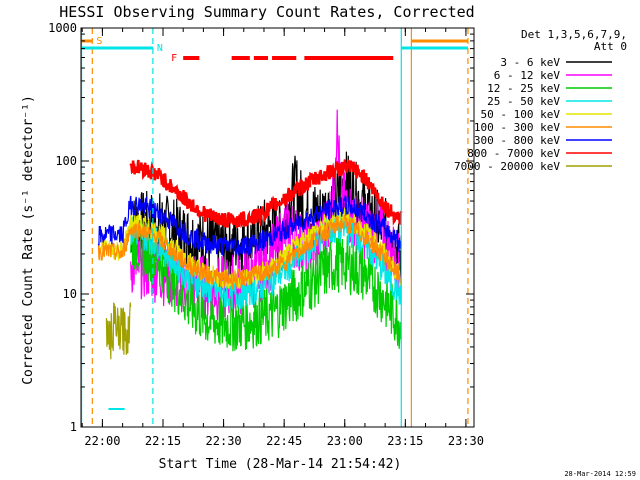  What do you see at coordinates (345, 441) in the screenshot?
I see `x-tick-label: 23:00` at bounding box center [345, 441].